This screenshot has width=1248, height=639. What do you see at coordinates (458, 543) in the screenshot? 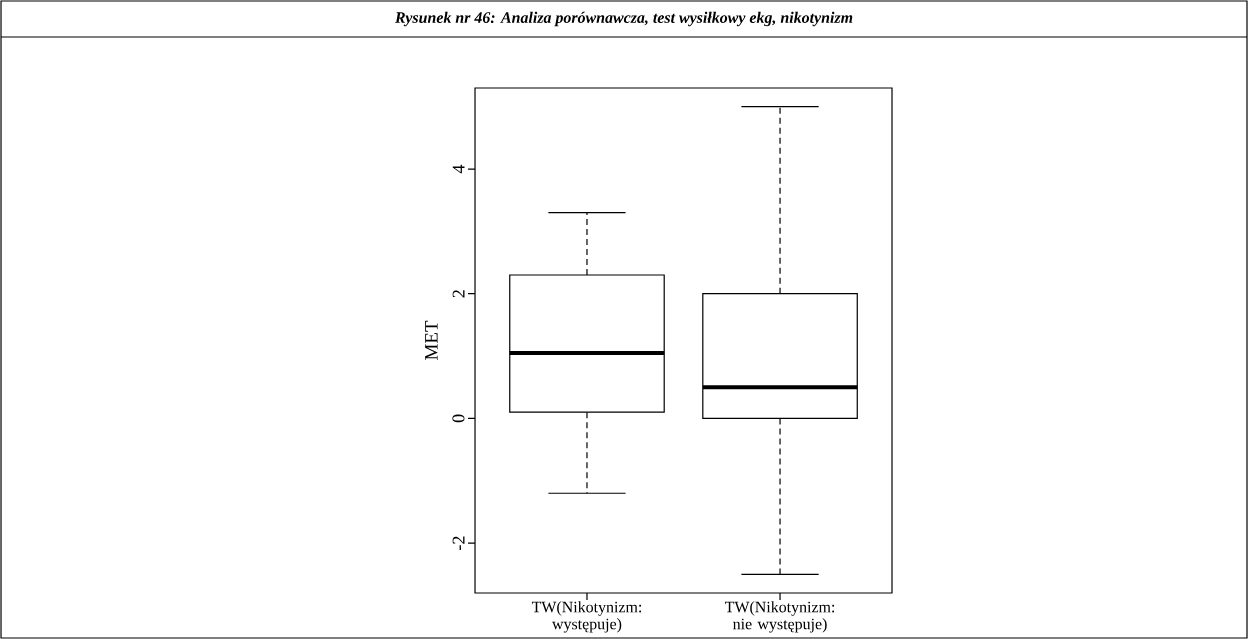
I see `y-tick-label: -2` at bounding box center [458, 543].